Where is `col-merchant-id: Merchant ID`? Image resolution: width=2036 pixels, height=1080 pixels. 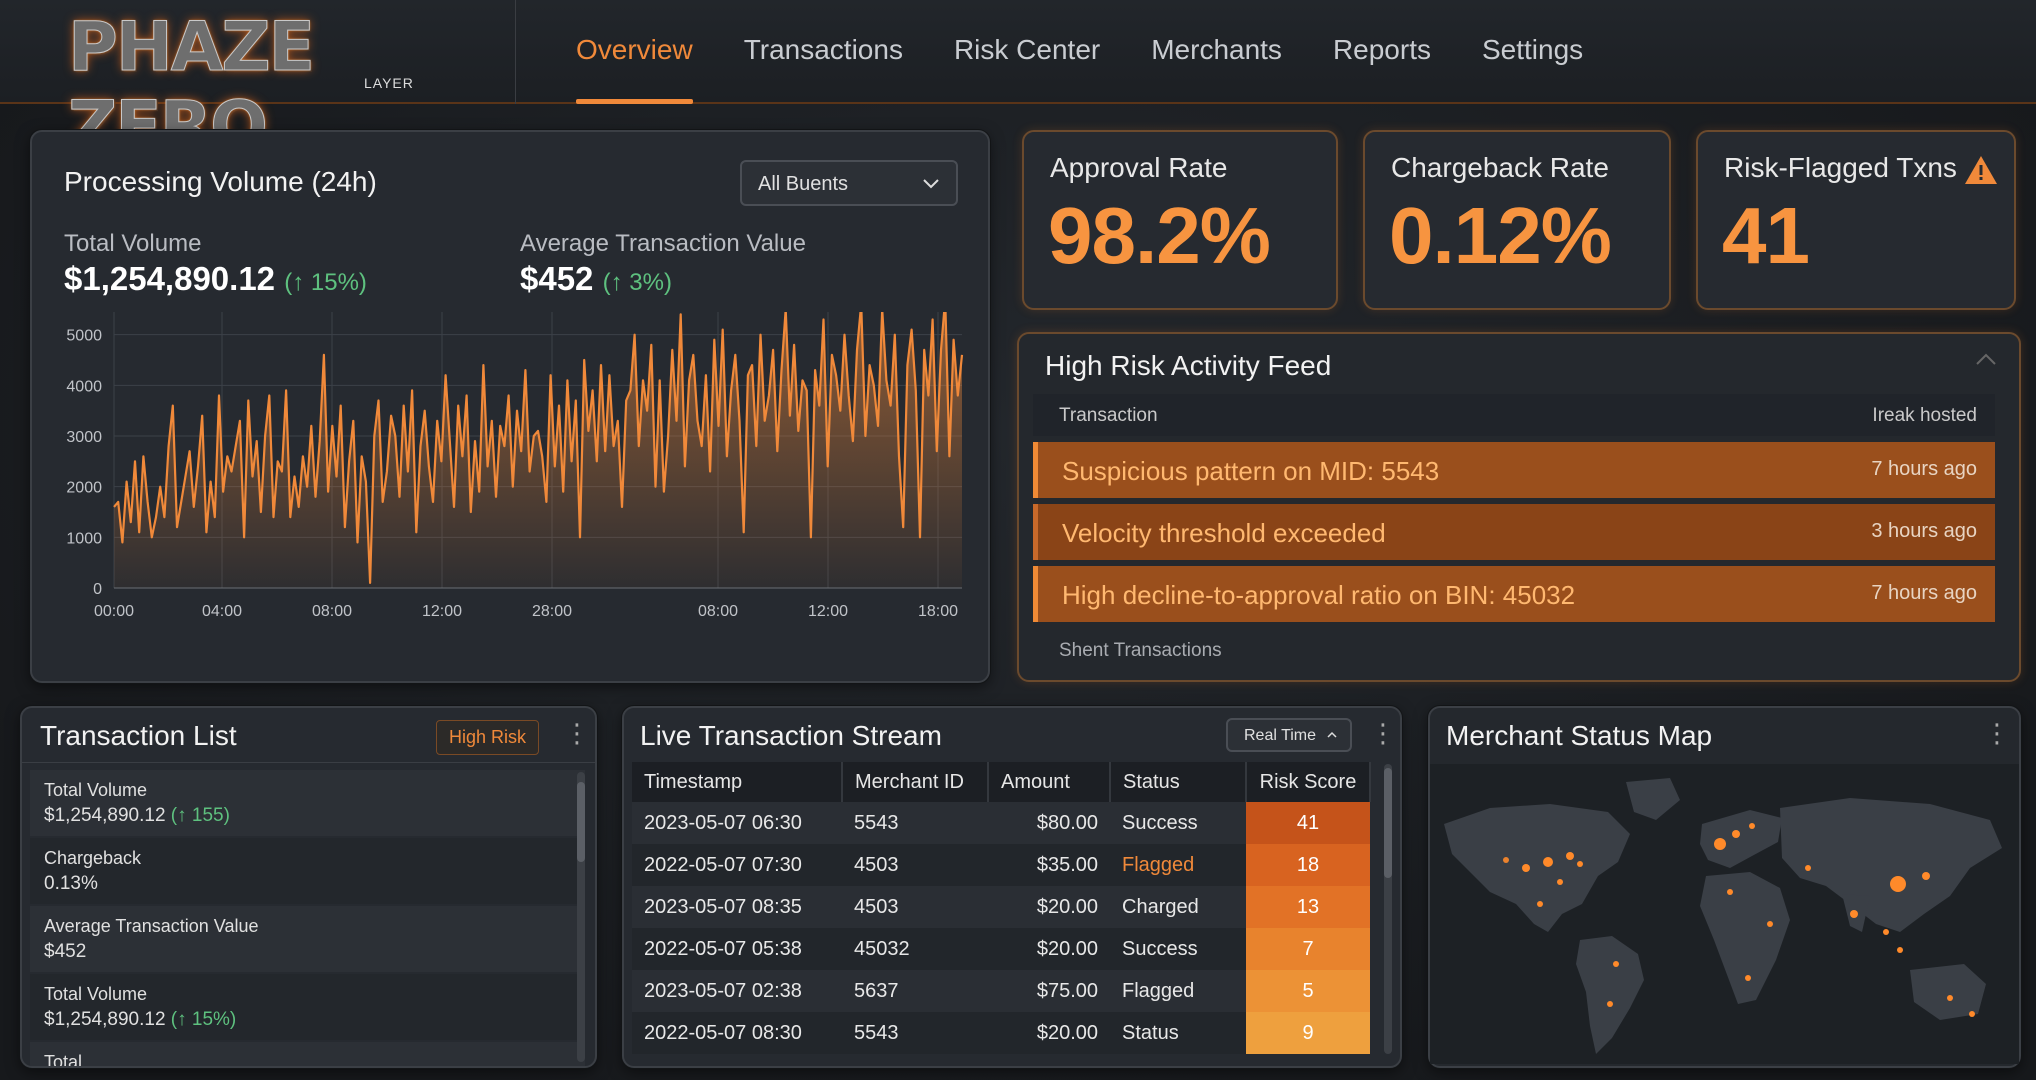 col-merchant-id: Merchant ID is located at coordinates (915, 782).